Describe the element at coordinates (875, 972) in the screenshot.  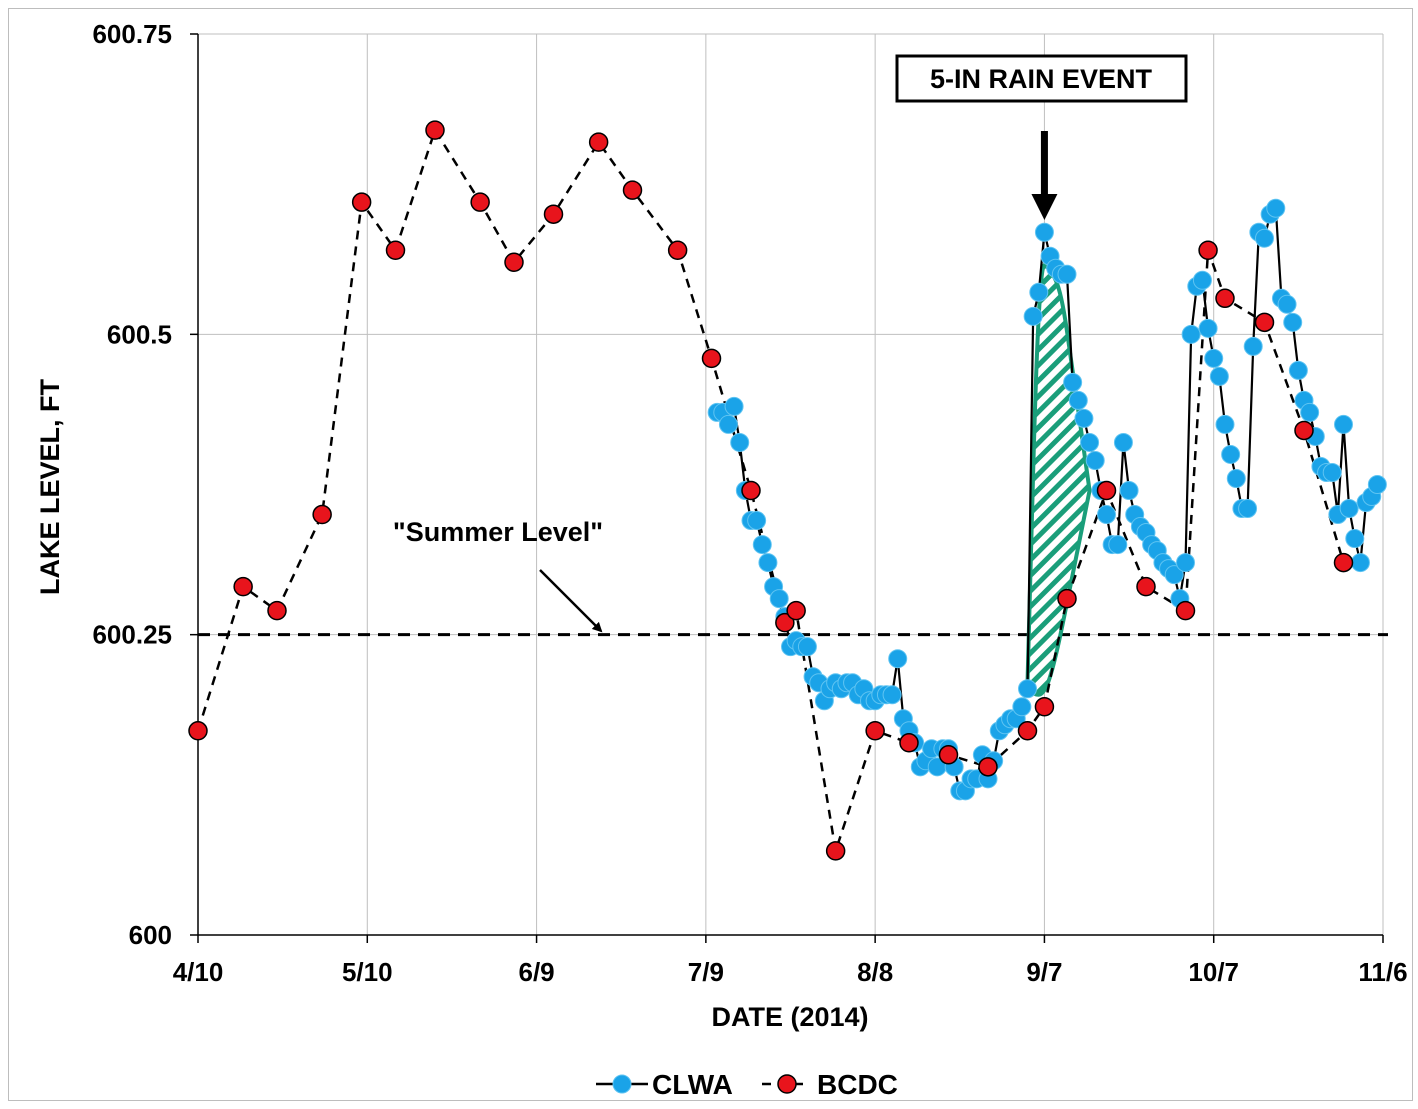
I see `x-tick-label: 8/8` at that location.